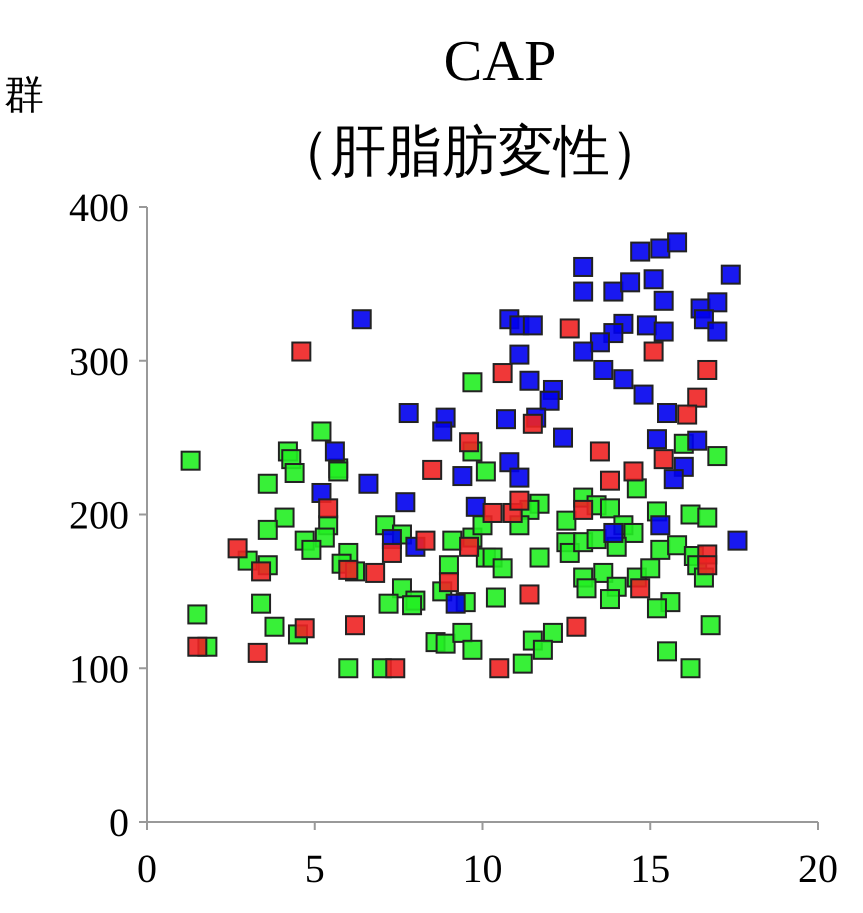  Describe the element at coordinates (119, 822) in the screenshot. I see `y-tick-label: 0` at that location.